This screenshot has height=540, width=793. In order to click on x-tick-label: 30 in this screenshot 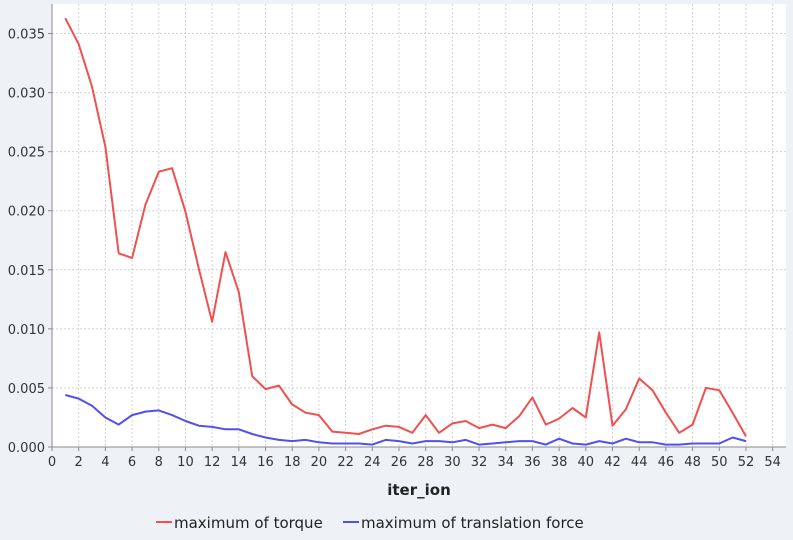, I will do `click(452, 462)`.